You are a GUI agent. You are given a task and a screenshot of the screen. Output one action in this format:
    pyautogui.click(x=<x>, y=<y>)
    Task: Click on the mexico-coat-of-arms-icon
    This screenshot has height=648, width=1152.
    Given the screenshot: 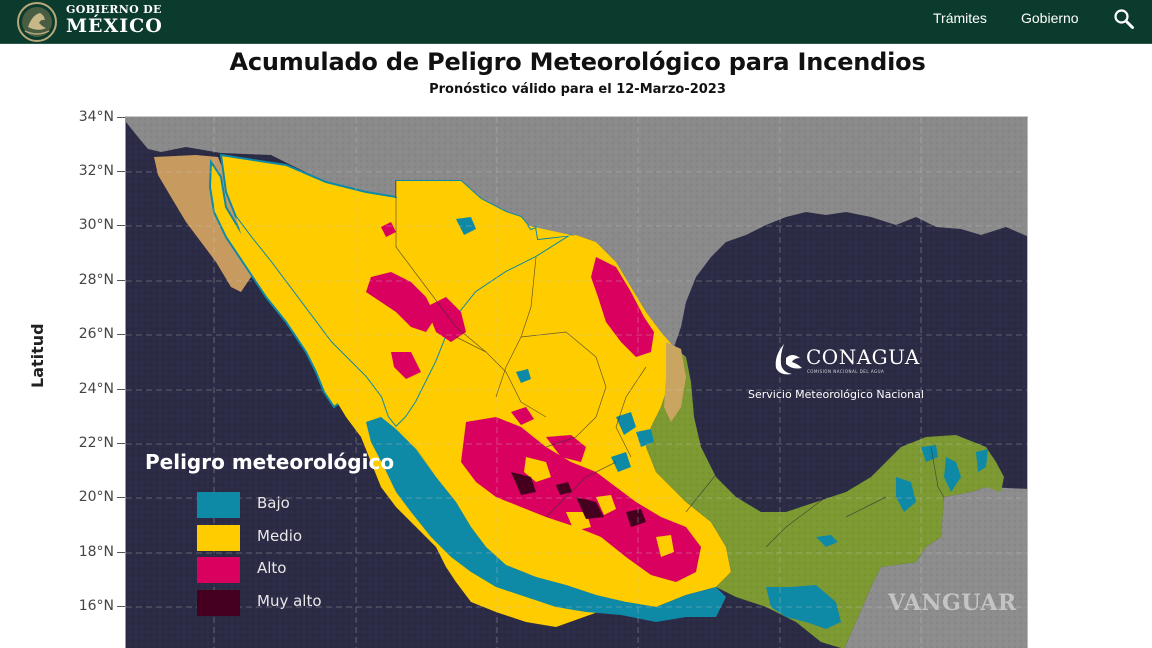 What is the action you would take?
    pyautogui.click(x=37, y=22)
    